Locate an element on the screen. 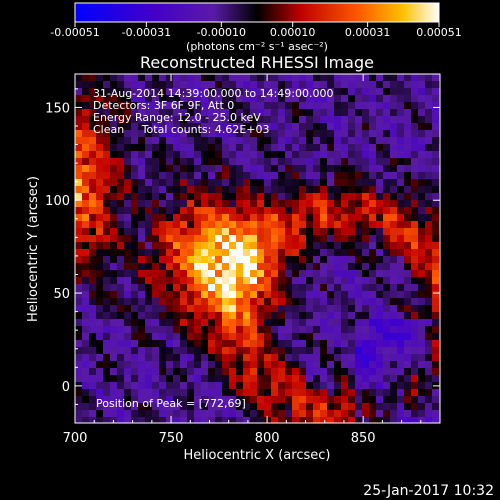 This screenshot has height=500, width=500. annotation-total-counts: Clean Total counts: 4.62E+03 is located at coordinates (181, 129).